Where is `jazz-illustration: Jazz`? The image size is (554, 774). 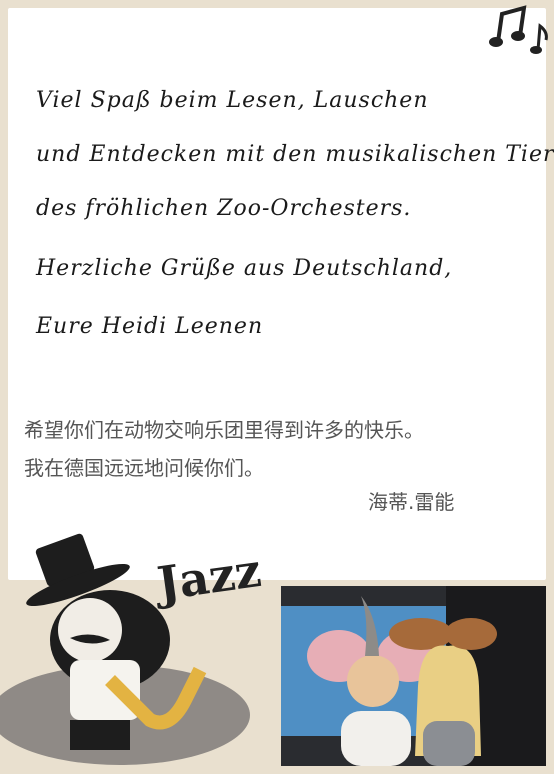
jazz-illustration: Jazz is located at coordinates (132, 649).